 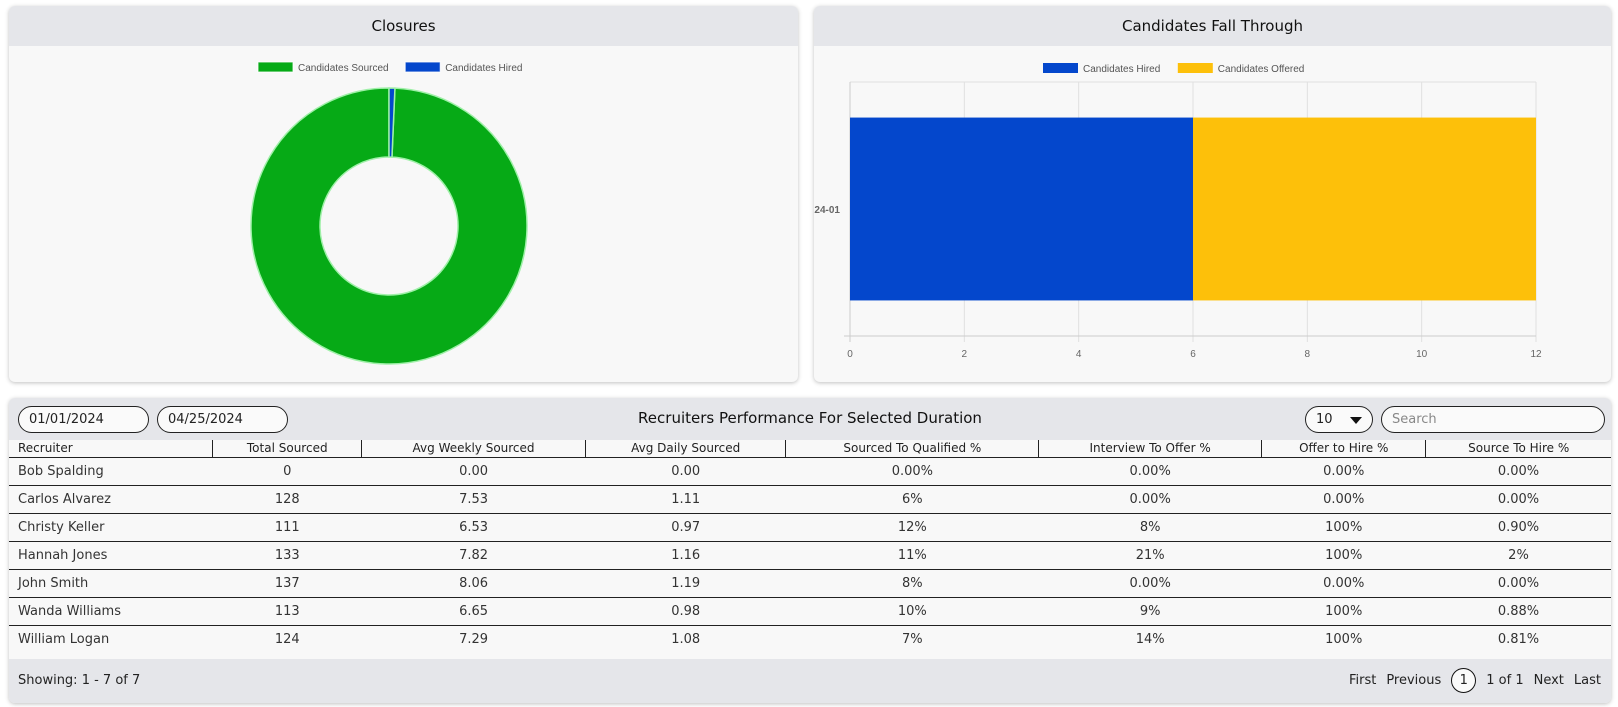 What do you see at coordinates (111, 583) in the screenshot?
I see `recruiter-name-cell: John Smith` at bounding box center [111, 583].